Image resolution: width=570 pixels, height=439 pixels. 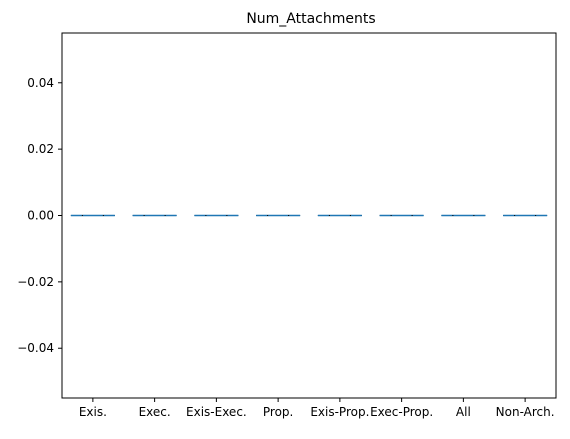 What do you see at coordinates (93, 412) in the screenshot?
I see `x-tick-label: Exis.` at bounding box center [93, 412].